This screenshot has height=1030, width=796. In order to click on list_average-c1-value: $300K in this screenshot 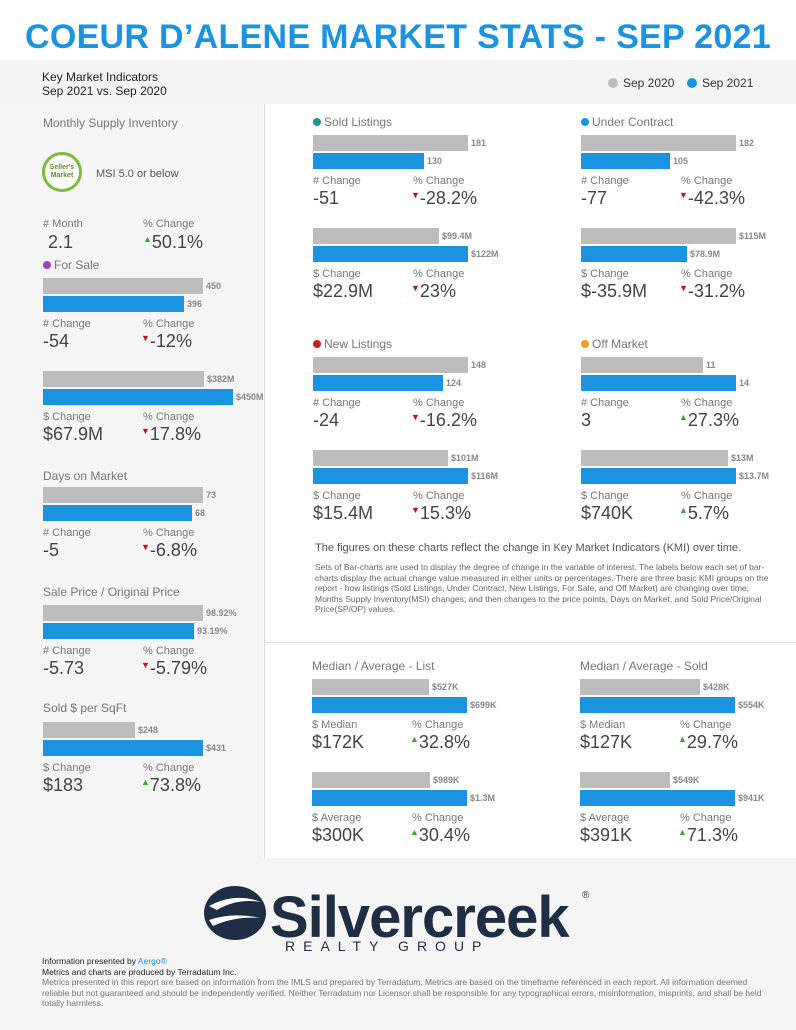, I will do `click(338, 835)`.